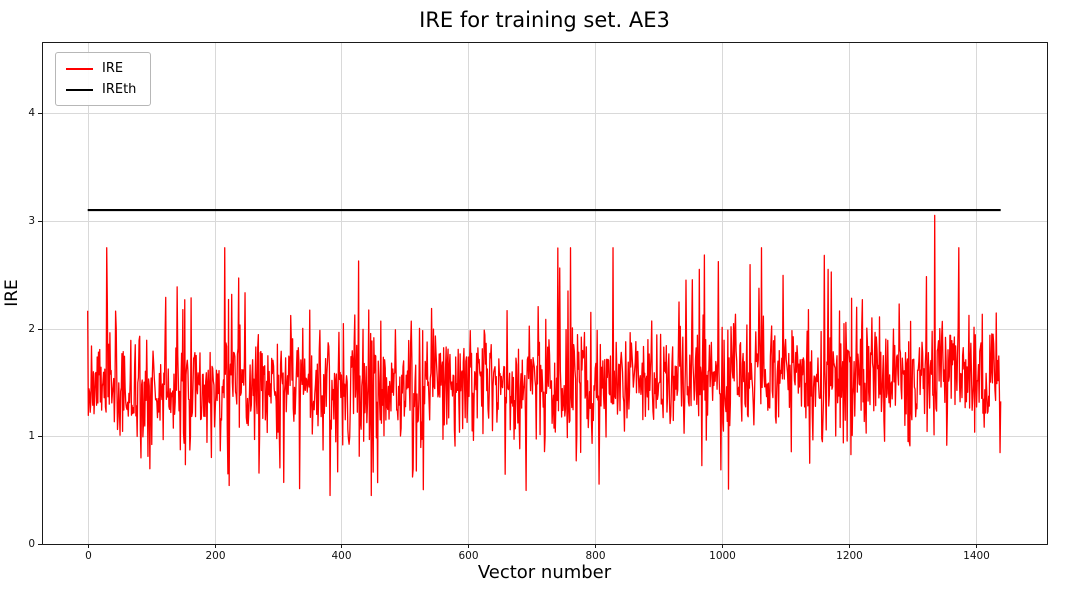 The height and width of the screenshot is (604, 1068). Describe the element at coordinates (101, 68) in the screenshot. I see `legend-entry-ire: IRE` at that location.